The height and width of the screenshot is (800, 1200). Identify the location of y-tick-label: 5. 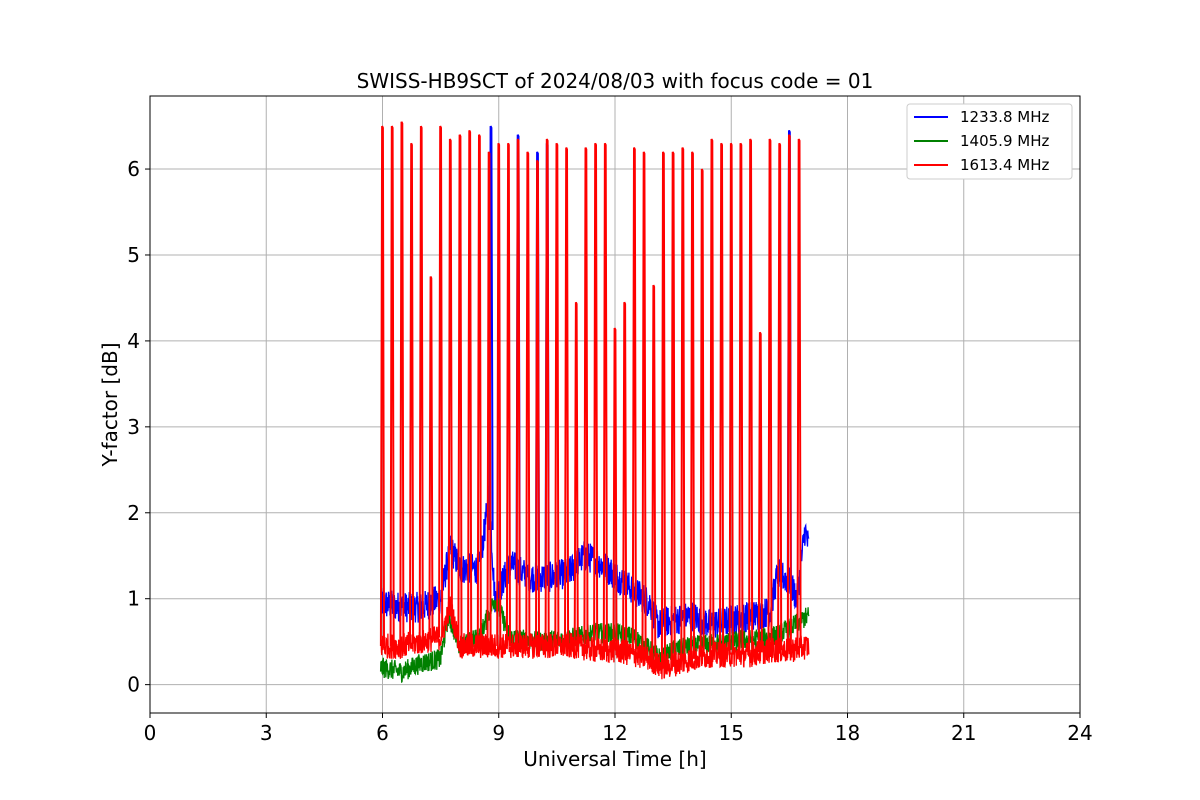
(133, 255).